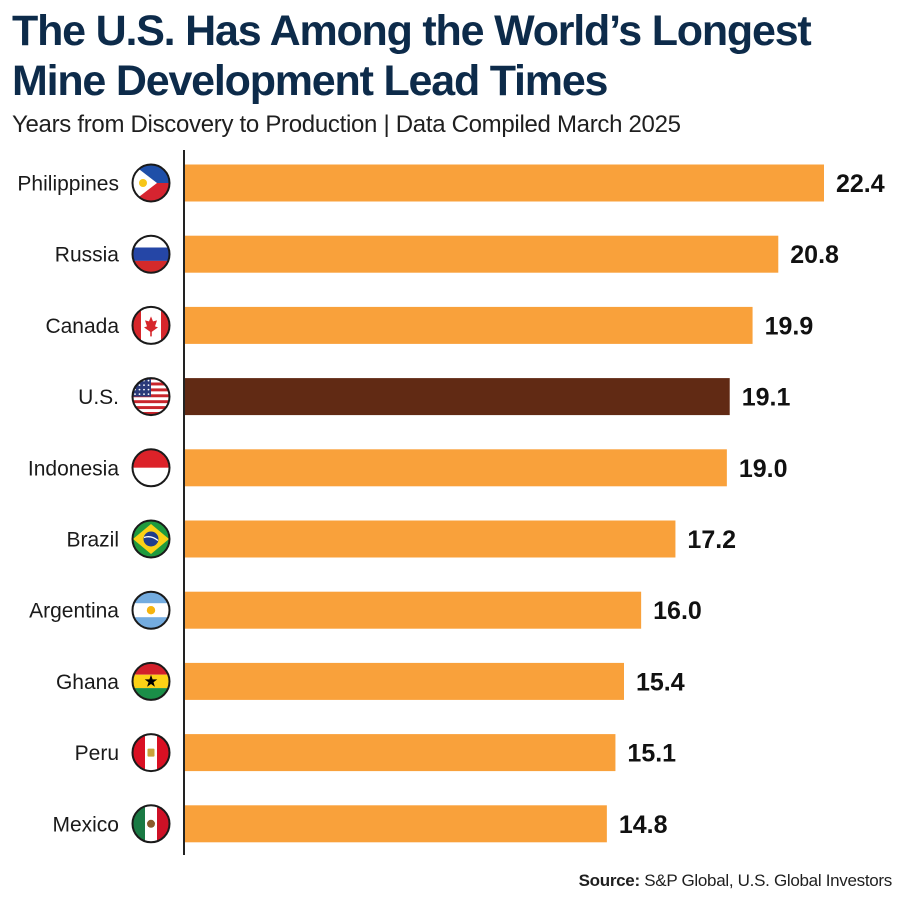 Image resolution: width=900 pixels, height=900 pixels. Describe the element at coordinates (643, 825) in the screenshot. I see `data-label-mexico: 14.8` at that location.